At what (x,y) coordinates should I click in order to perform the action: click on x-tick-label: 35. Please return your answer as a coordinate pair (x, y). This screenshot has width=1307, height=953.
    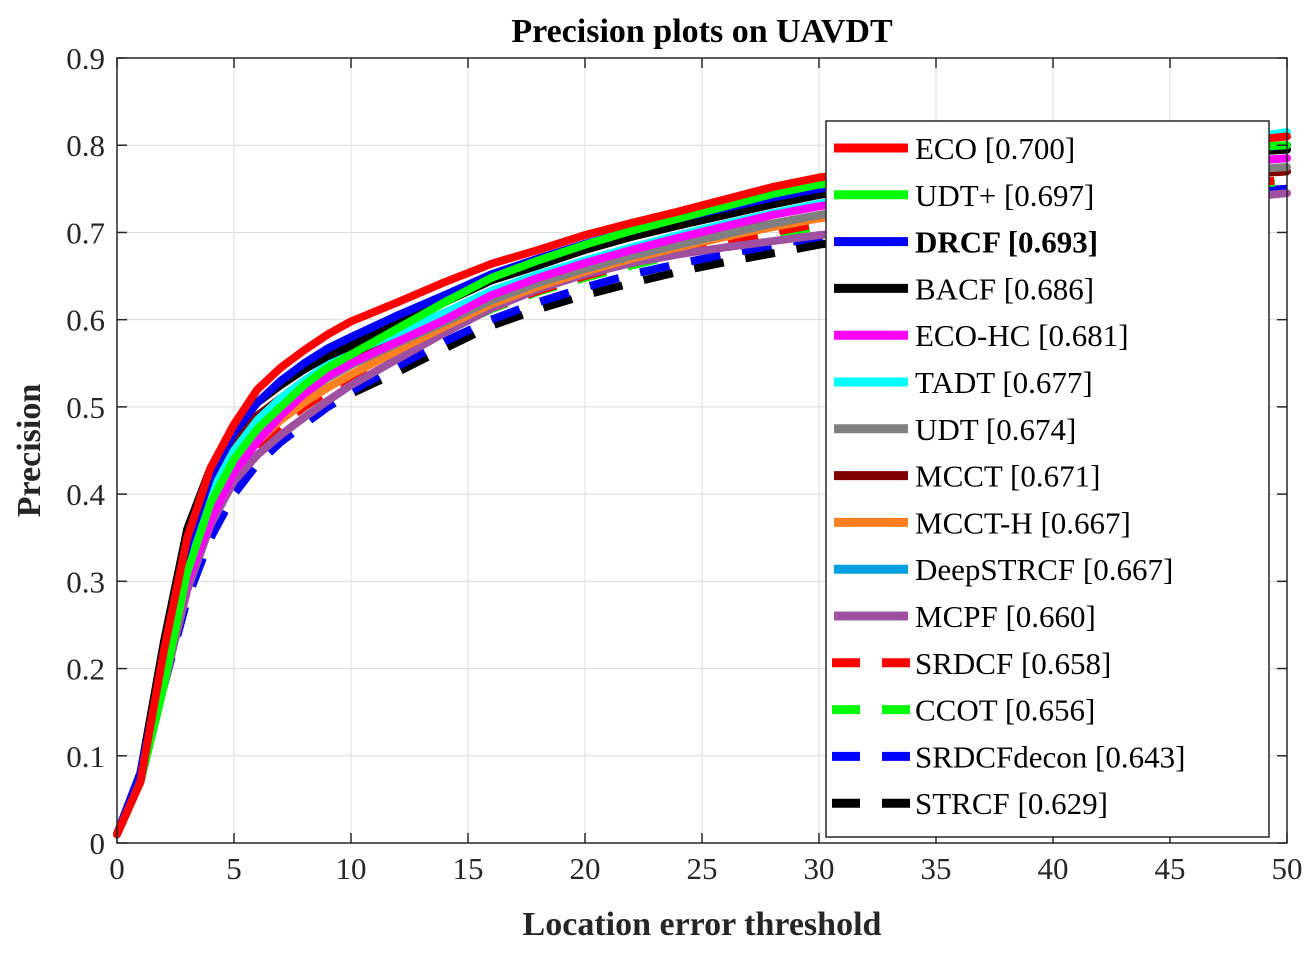
    Looking at the image, I should click on (936, 868).